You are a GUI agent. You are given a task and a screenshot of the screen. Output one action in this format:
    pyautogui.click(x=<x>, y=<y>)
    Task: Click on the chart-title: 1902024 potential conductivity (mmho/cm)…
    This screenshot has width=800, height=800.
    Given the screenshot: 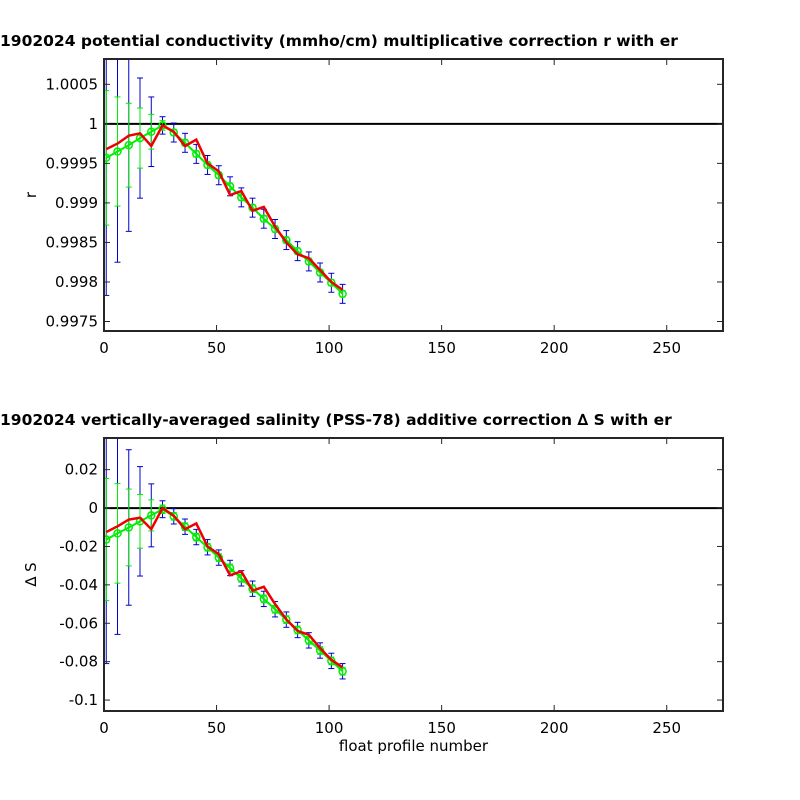 What is the action you would take?
    pyautogui.click(x=339, y=41)
    